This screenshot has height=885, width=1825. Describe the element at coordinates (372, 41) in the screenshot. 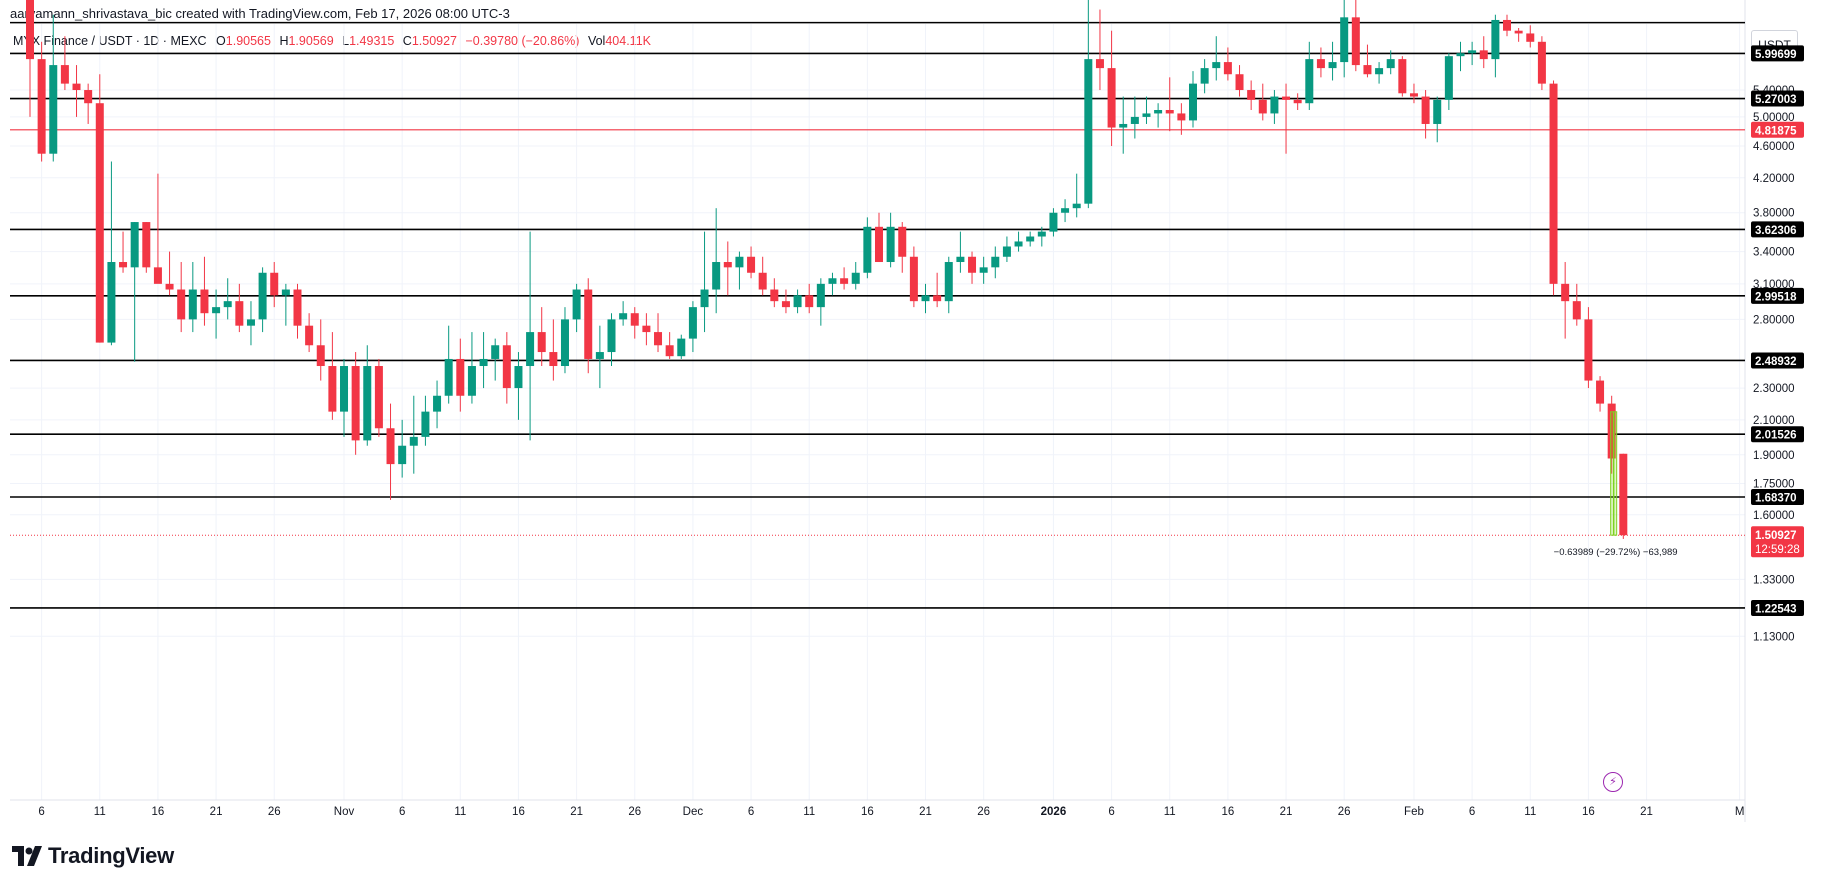

I see `low-value: 1.49315` at that location.